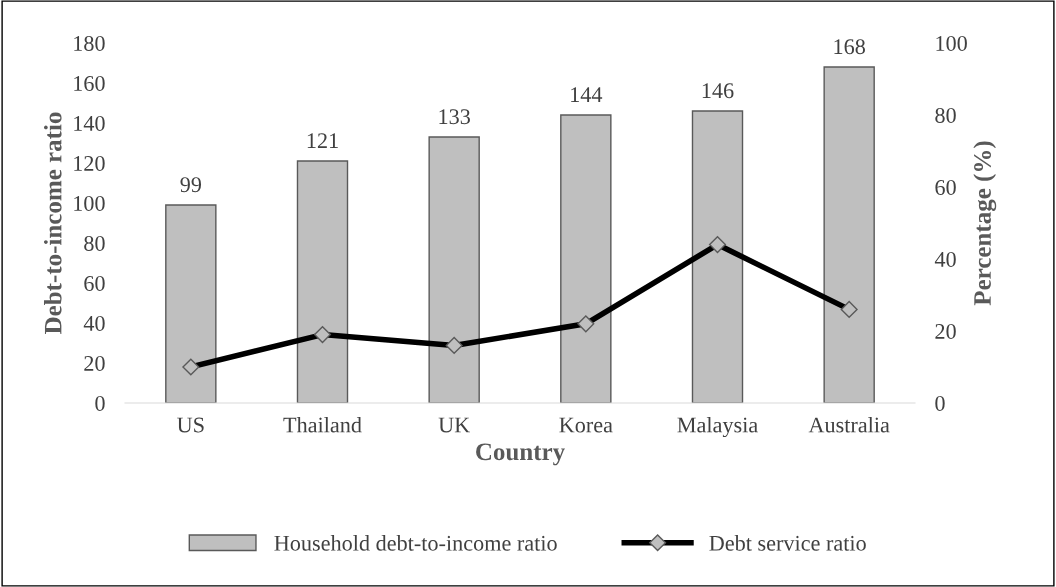  I want to click on x-tick-label: Australia, so click(849, 424).